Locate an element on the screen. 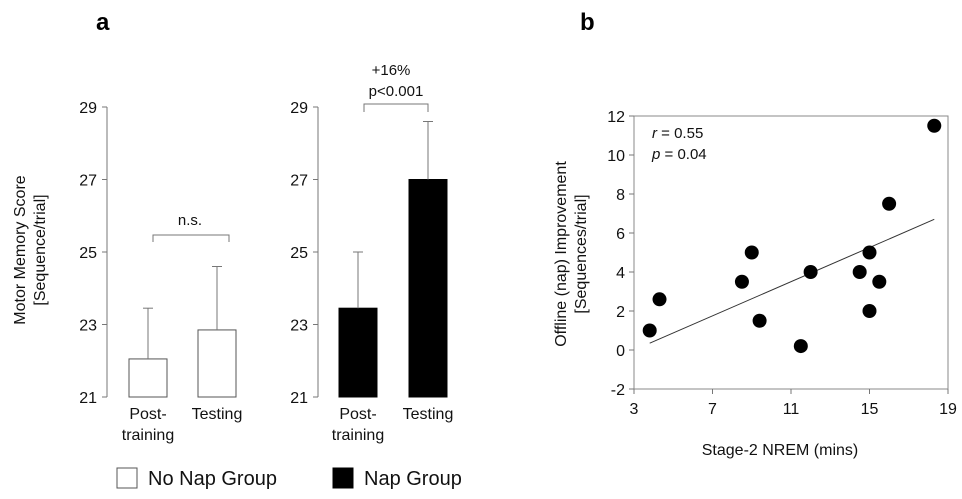 This screenshot has width=962, height=499. chart3-xtick-label: 7 is located at coordinates (712, 409).